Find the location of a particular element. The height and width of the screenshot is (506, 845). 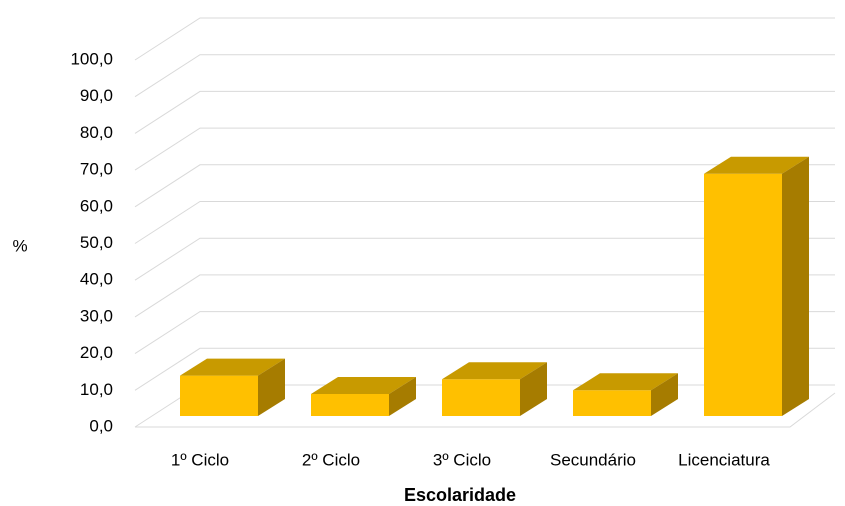

x-tick-label: Licenciatura is located at coordinates (724, 459).